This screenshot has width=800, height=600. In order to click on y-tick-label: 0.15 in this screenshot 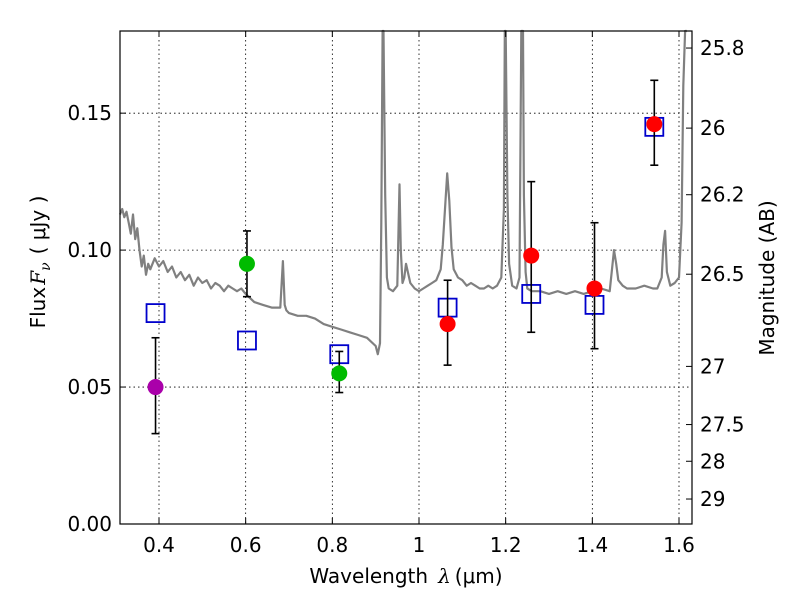, I will do `click(89, 113)`.